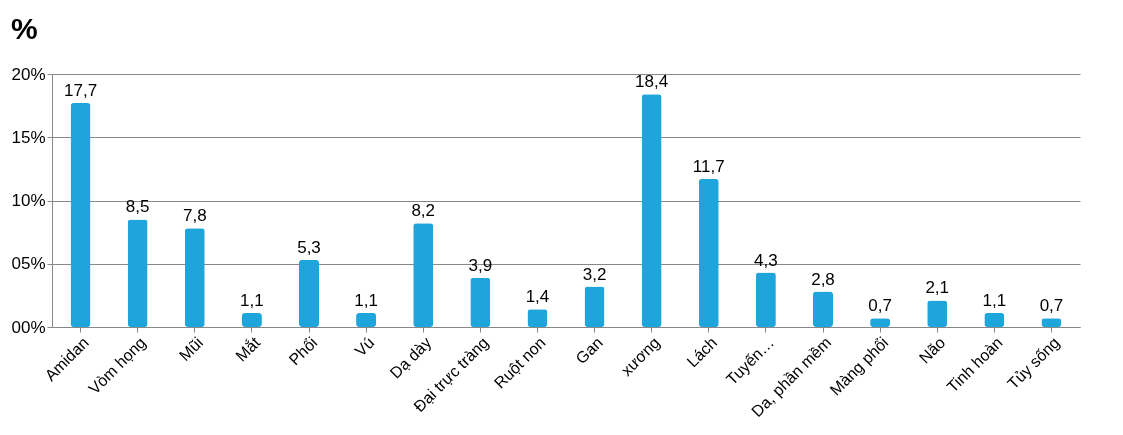 The image size is (1123, 435). I want to click on data-label: 4,3, so click(766, 260).